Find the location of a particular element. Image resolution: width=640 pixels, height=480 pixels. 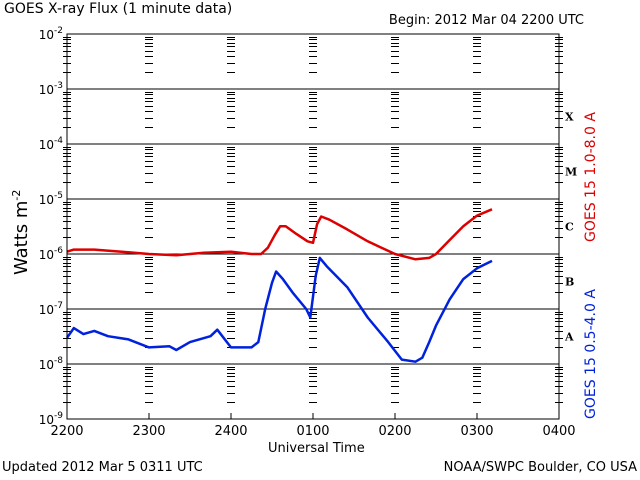

x-tick-label: 0300 is located at coordinates (476, 431).